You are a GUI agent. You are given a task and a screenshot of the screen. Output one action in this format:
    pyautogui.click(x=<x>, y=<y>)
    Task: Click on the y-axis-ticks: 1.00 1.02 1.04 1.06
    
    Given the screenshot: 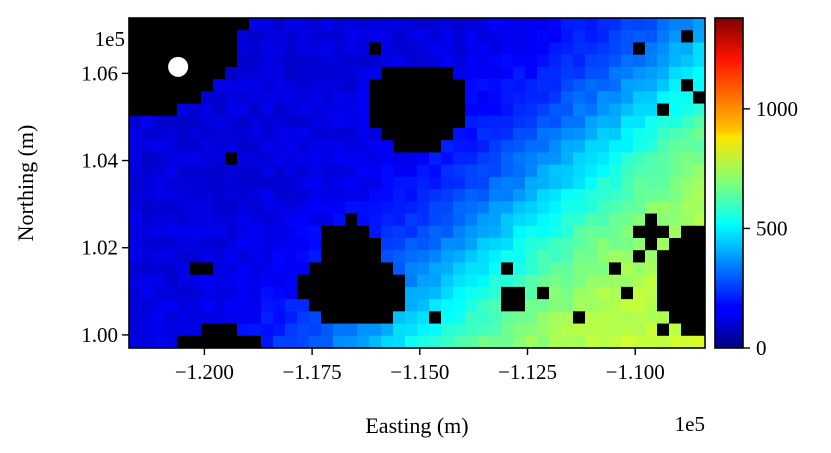 What is the action you would take?
    pyautogui.click(x=105, y=204)
    